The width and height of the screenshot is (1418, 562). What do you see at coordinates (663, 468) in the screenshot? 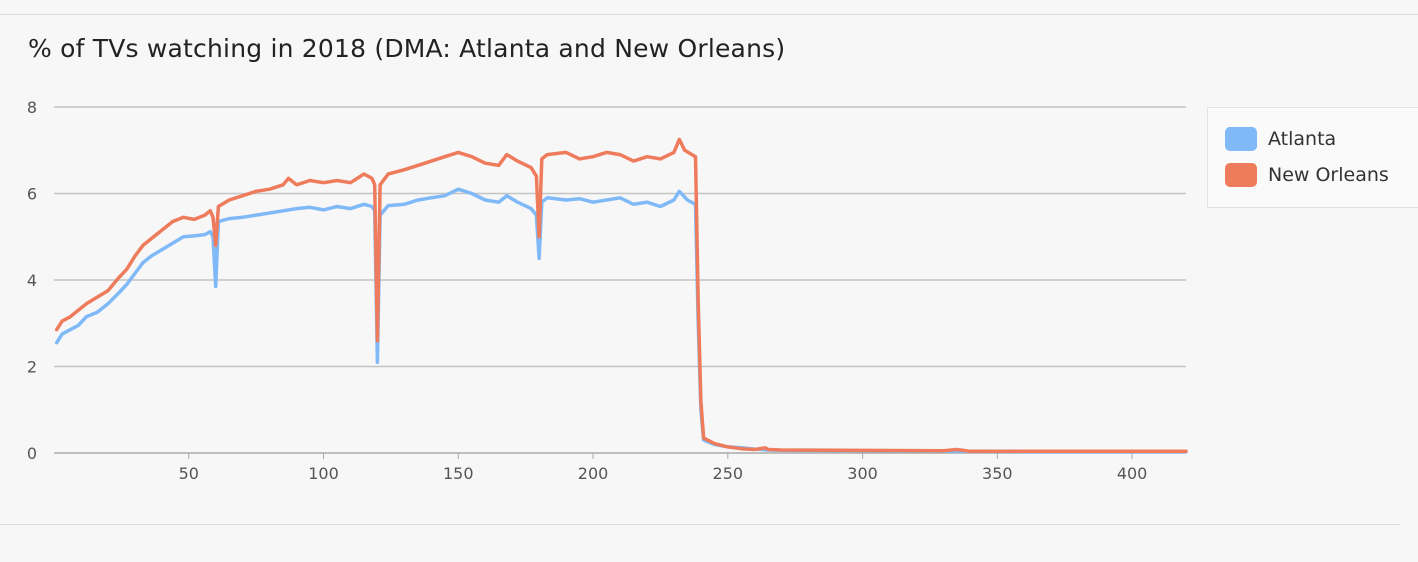
I see `x-axis: 50 100 150 200 250 300 350 400` at bounding box center [663, 468].